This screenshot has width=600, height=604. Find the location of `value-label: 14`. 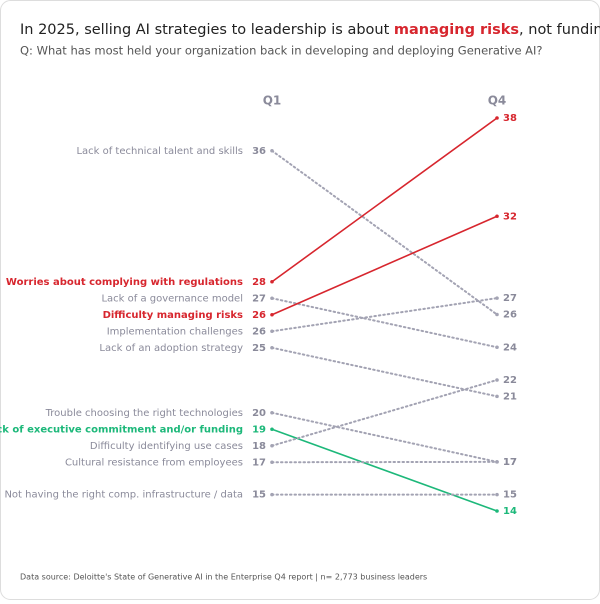

value-label: 14 is located at coordinates (510, 511).